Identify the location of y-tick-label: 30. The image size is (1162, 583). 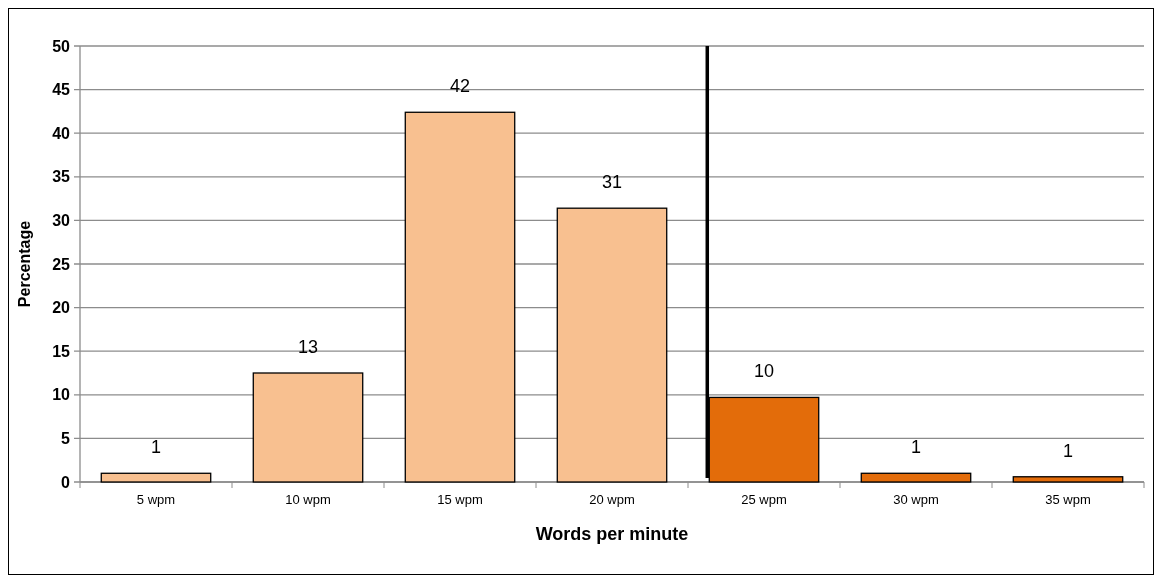
(61, 220).